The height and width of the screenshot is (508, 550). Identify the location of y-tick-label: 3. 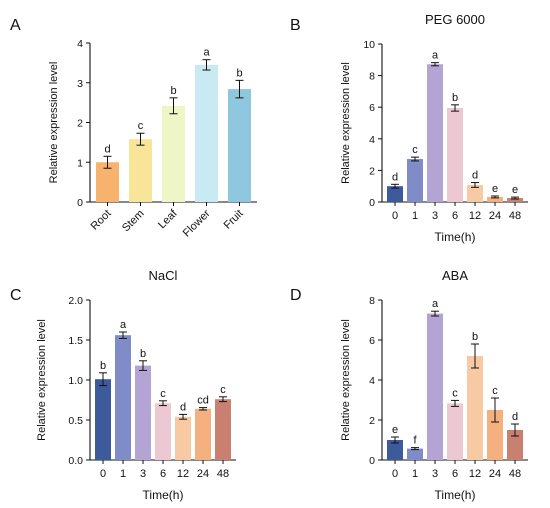
(80, 84).